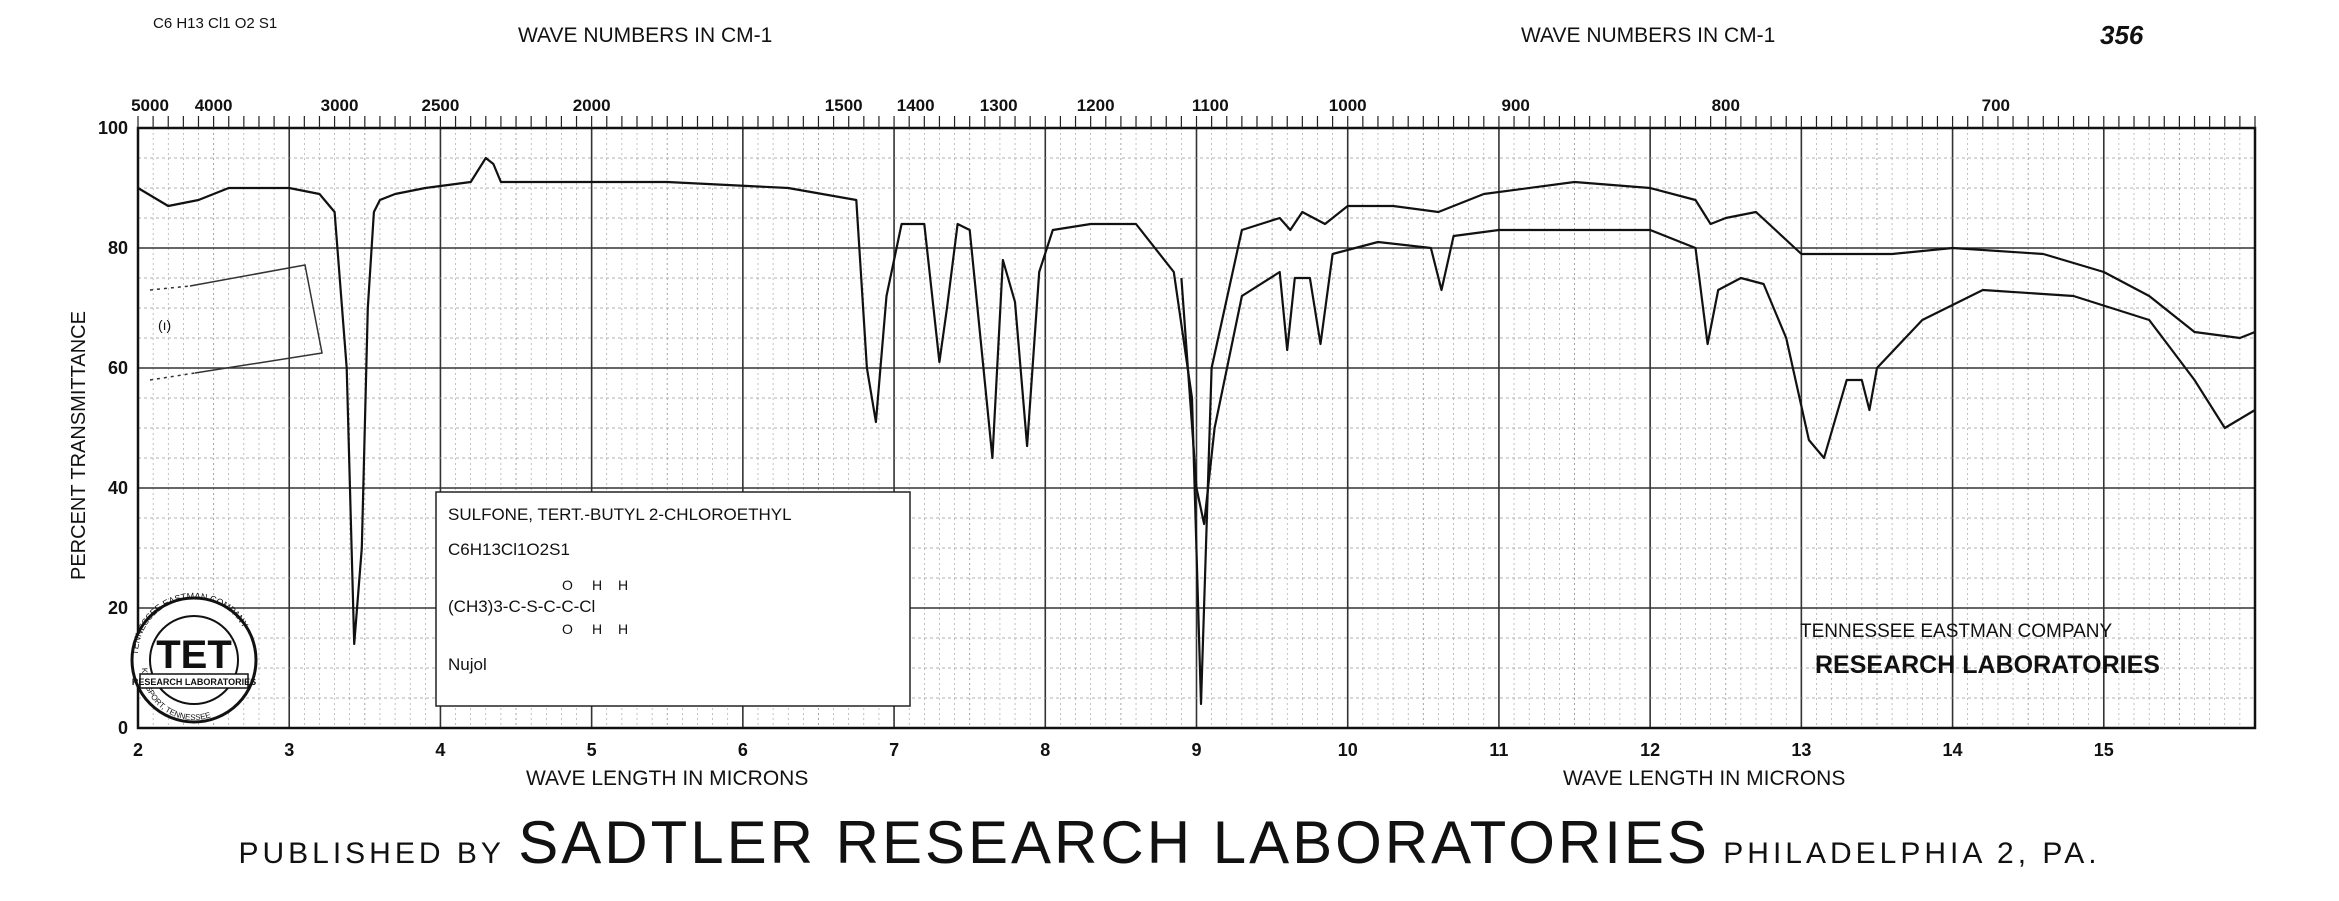 The image size is (2339, 901). Describe the element at coordinates (567, 585) in the screenshot. I see `structure-above-s: O` at that location.